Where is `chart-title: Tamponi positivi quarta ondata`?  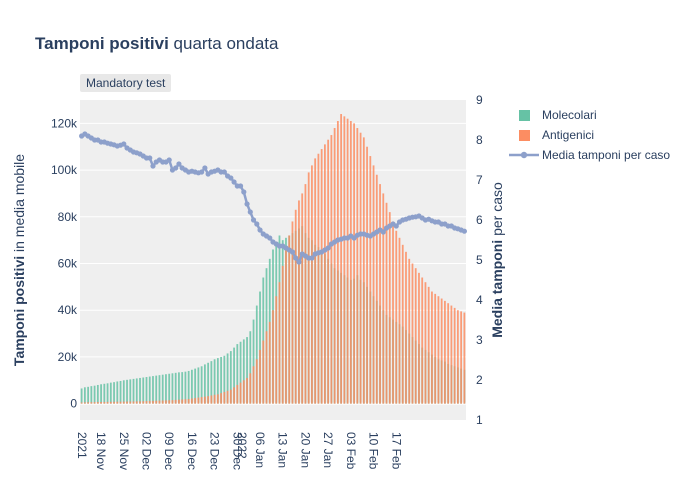
chart-title: Tamponi positivi quarta ondata is located at coordinates (156, 44).